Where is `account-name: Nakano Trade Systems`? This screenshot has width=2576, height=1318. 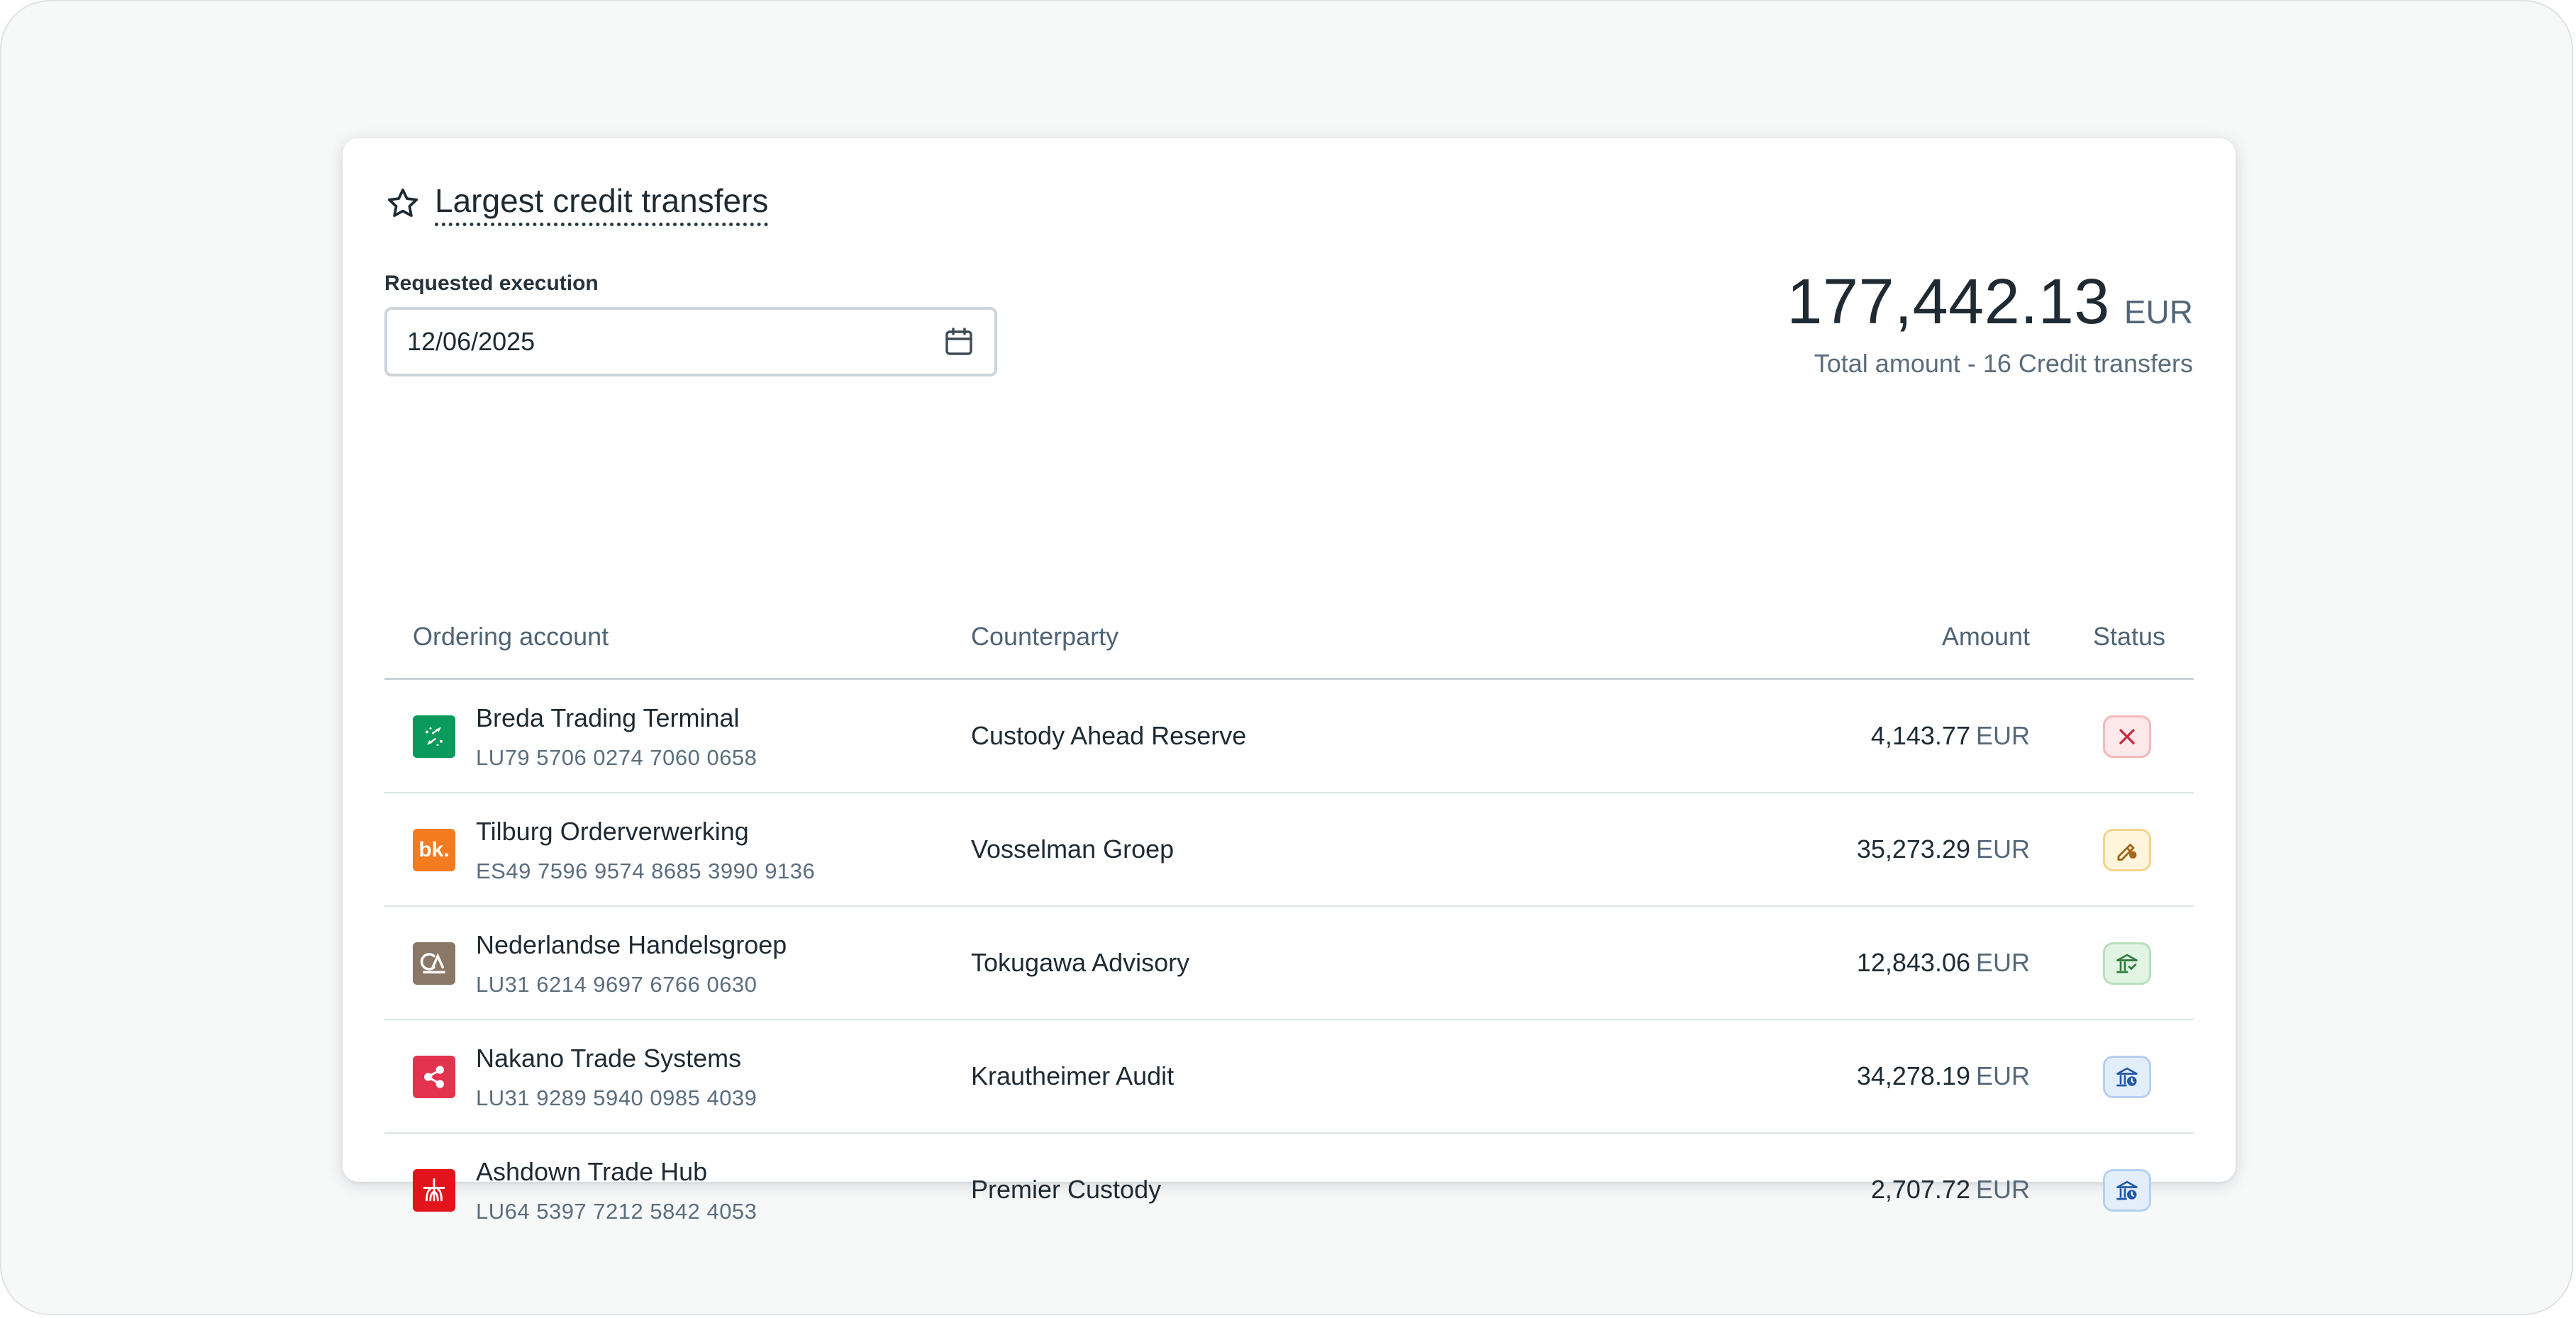 account-name: Nakano Trade Systems is located at coordinates (609, 1059).